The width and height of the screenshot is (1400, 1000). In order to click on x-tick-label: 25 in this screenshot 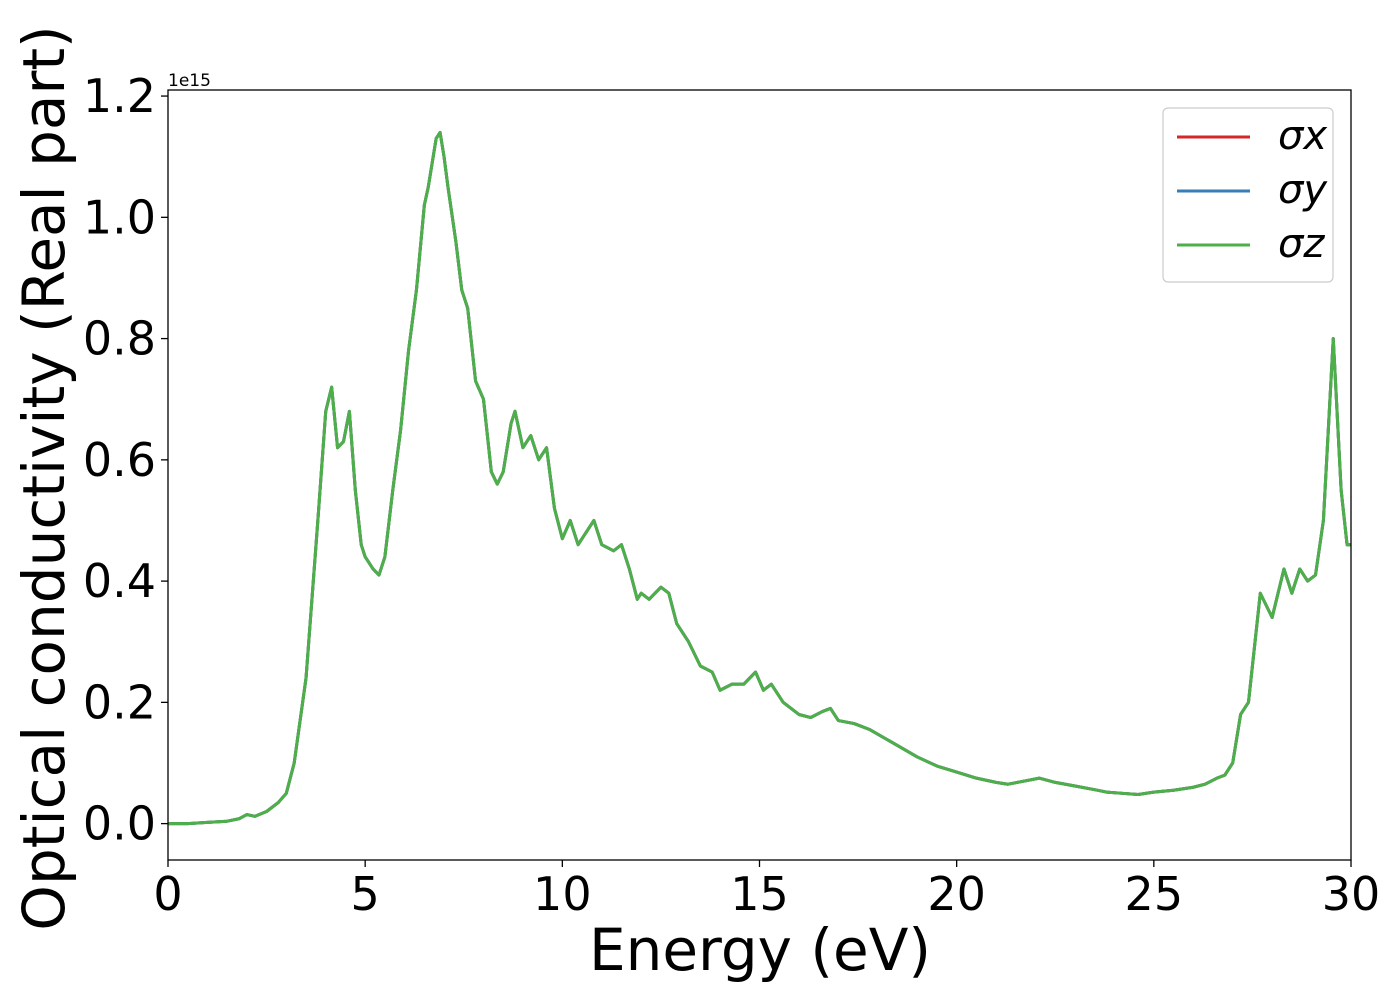, I will do `click(1154, 894)`.